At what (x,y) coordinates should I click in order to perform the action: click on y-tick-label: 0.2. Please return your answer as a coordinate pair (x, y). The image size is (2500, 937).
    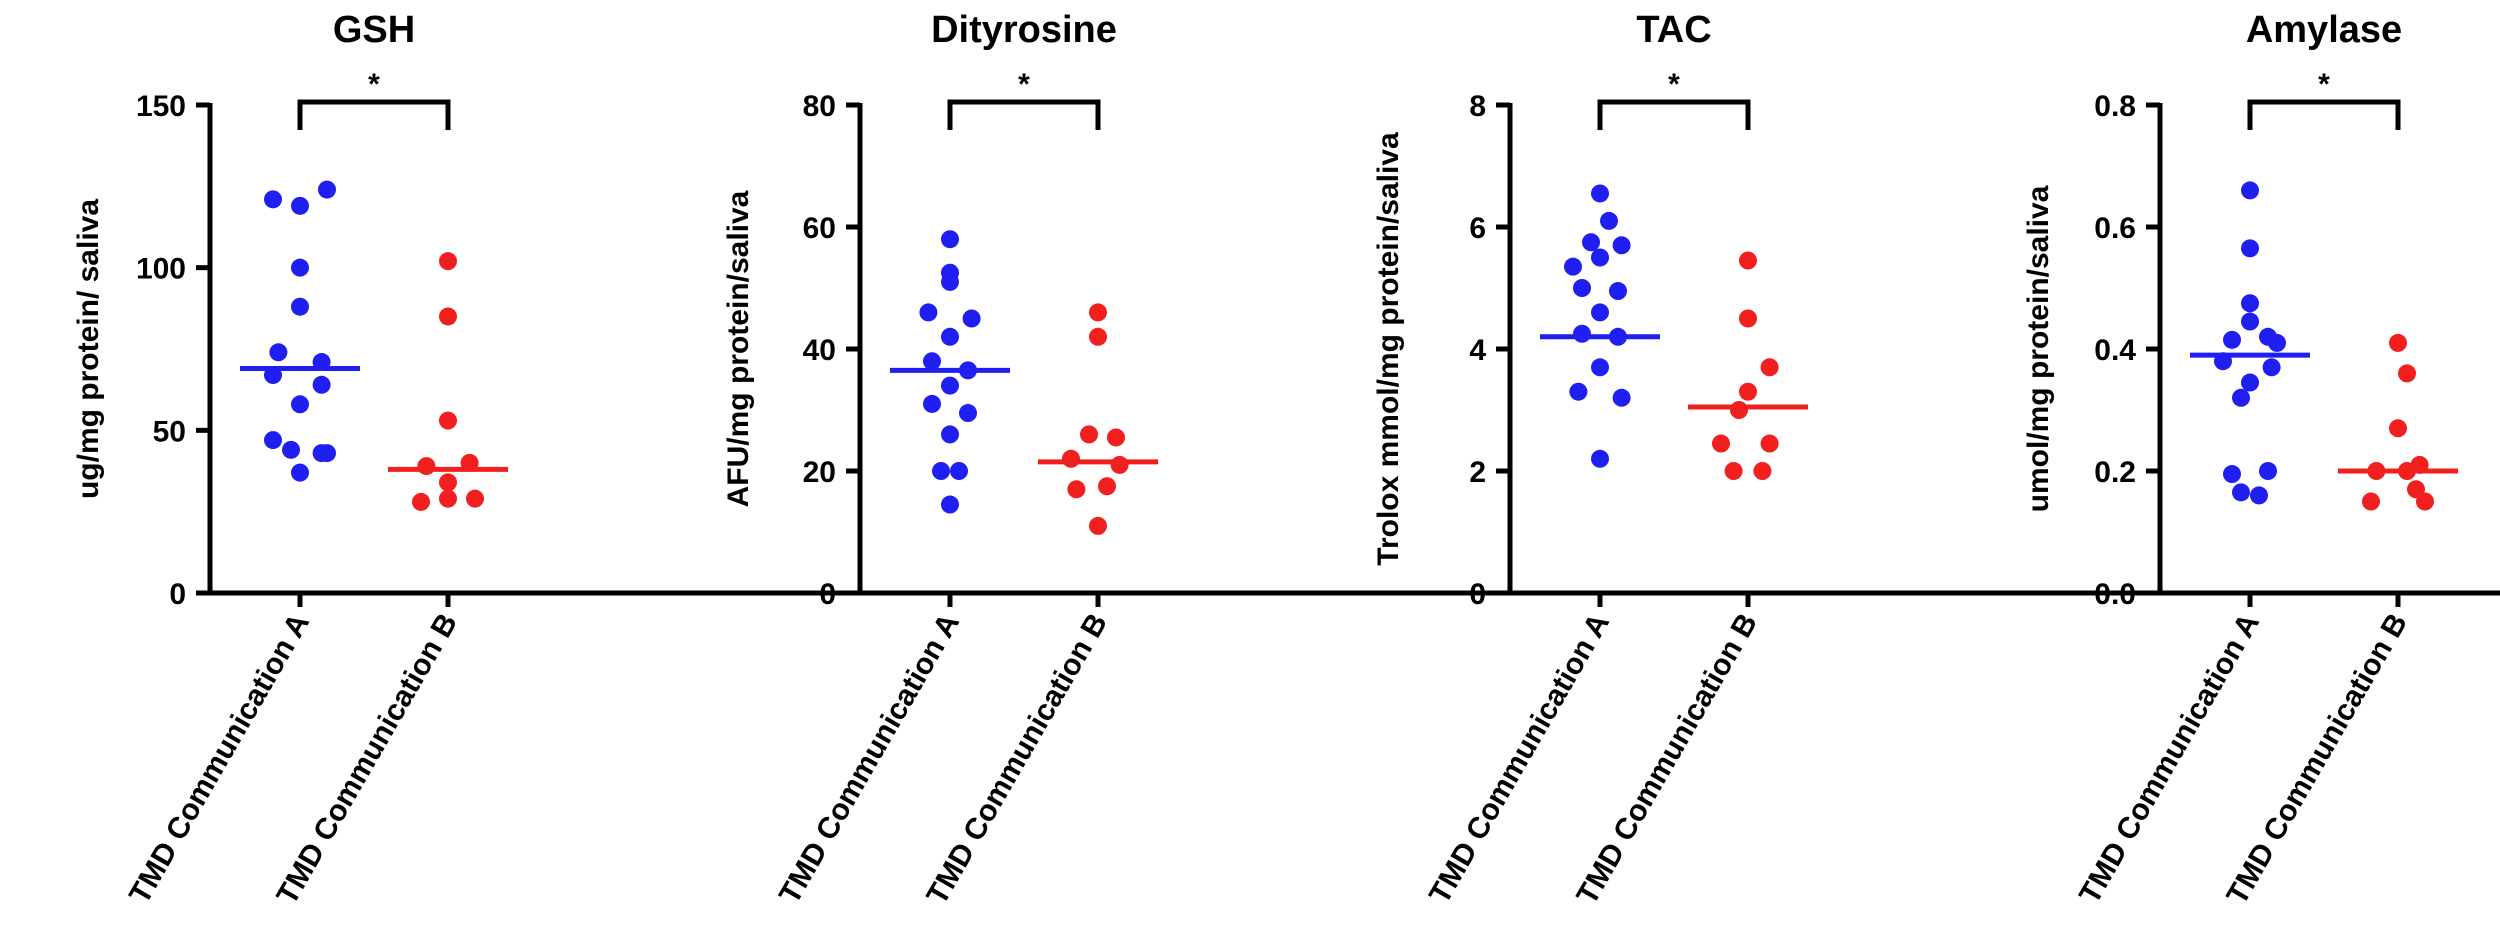
    Looking at the image, I should click on (2115, 472).